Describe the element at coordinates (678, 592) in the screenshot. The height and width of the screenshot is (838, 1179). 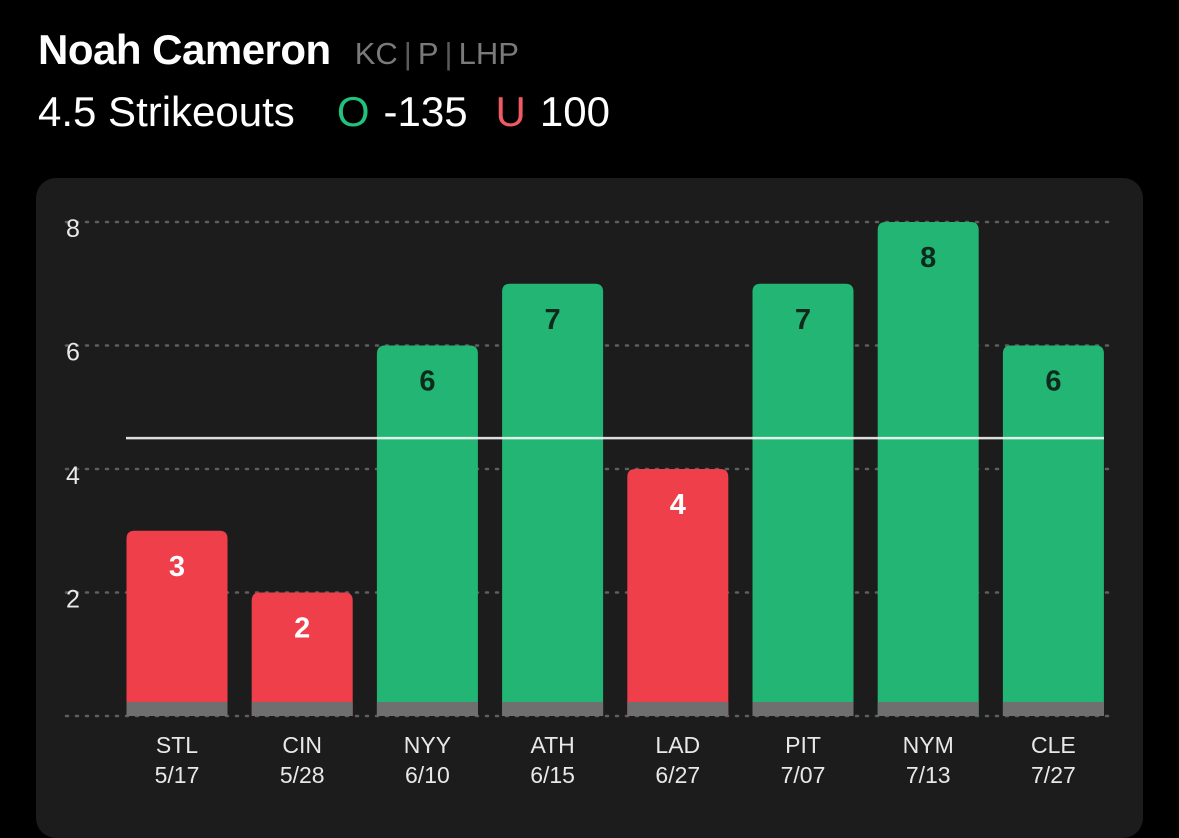
I see `bar-lad` at that location.